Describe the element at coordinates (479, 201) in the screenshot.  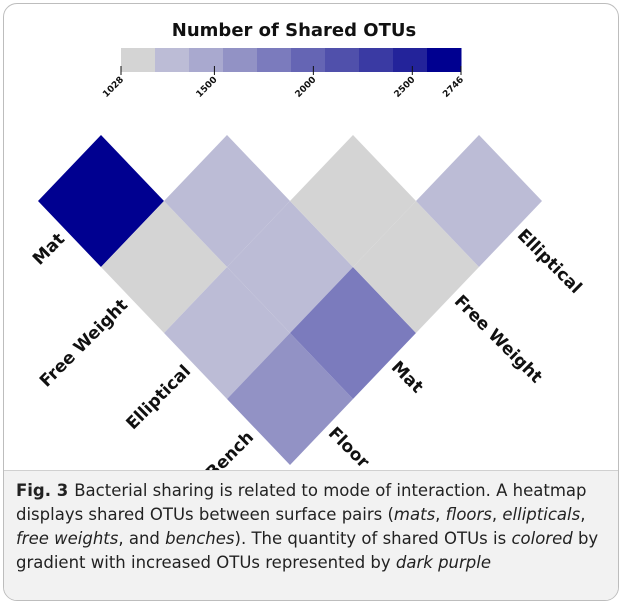
I see `heatmap-cell` at that location.